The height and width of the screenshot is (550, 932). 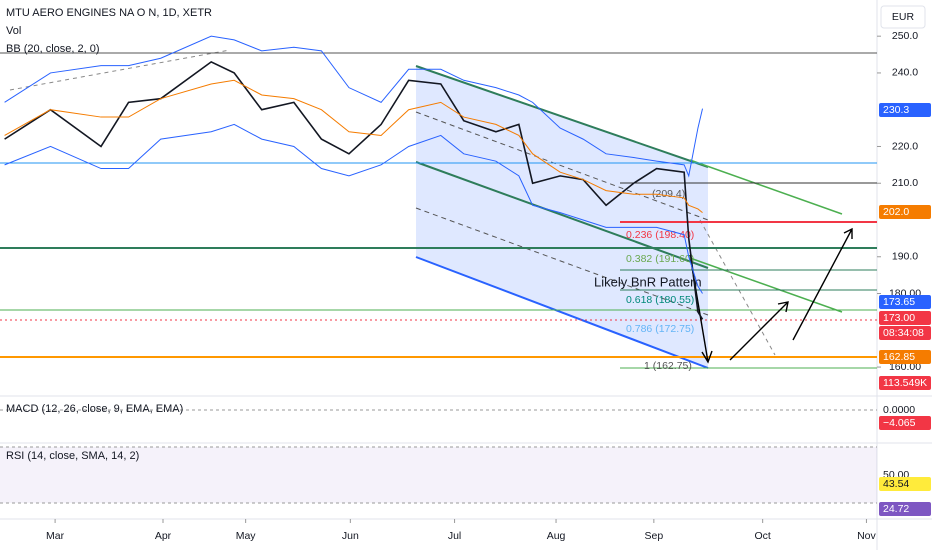 I want to click on y-tick-label: 250.0, so click(x=905, y=36).